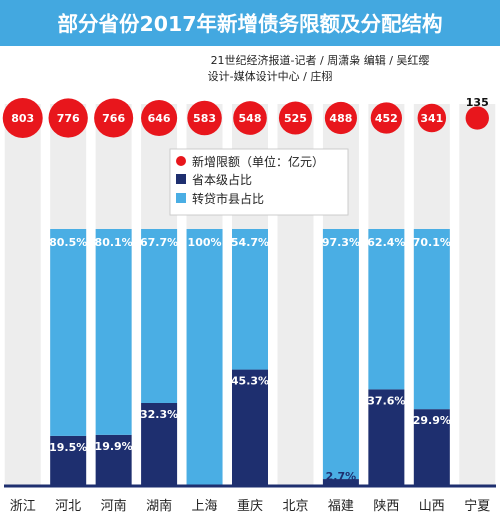 The image size is (500, 532). I want to click on title-bar, so click(250, 23).